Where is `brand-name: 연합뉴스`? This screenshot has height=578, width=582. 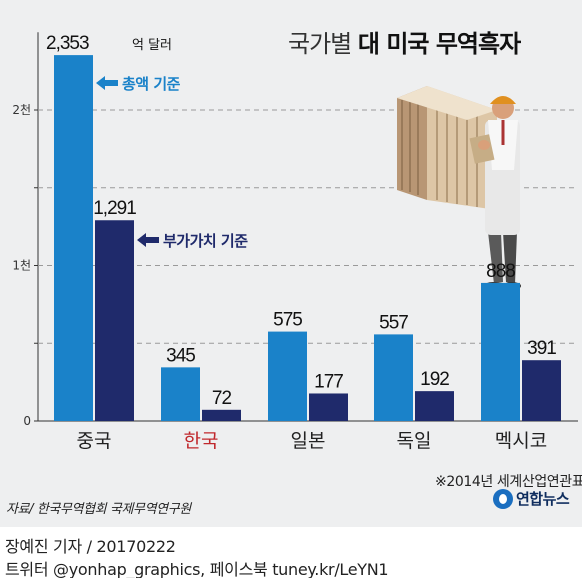 brand-name: 연합뉴스 is located at coordinates (543, 499).